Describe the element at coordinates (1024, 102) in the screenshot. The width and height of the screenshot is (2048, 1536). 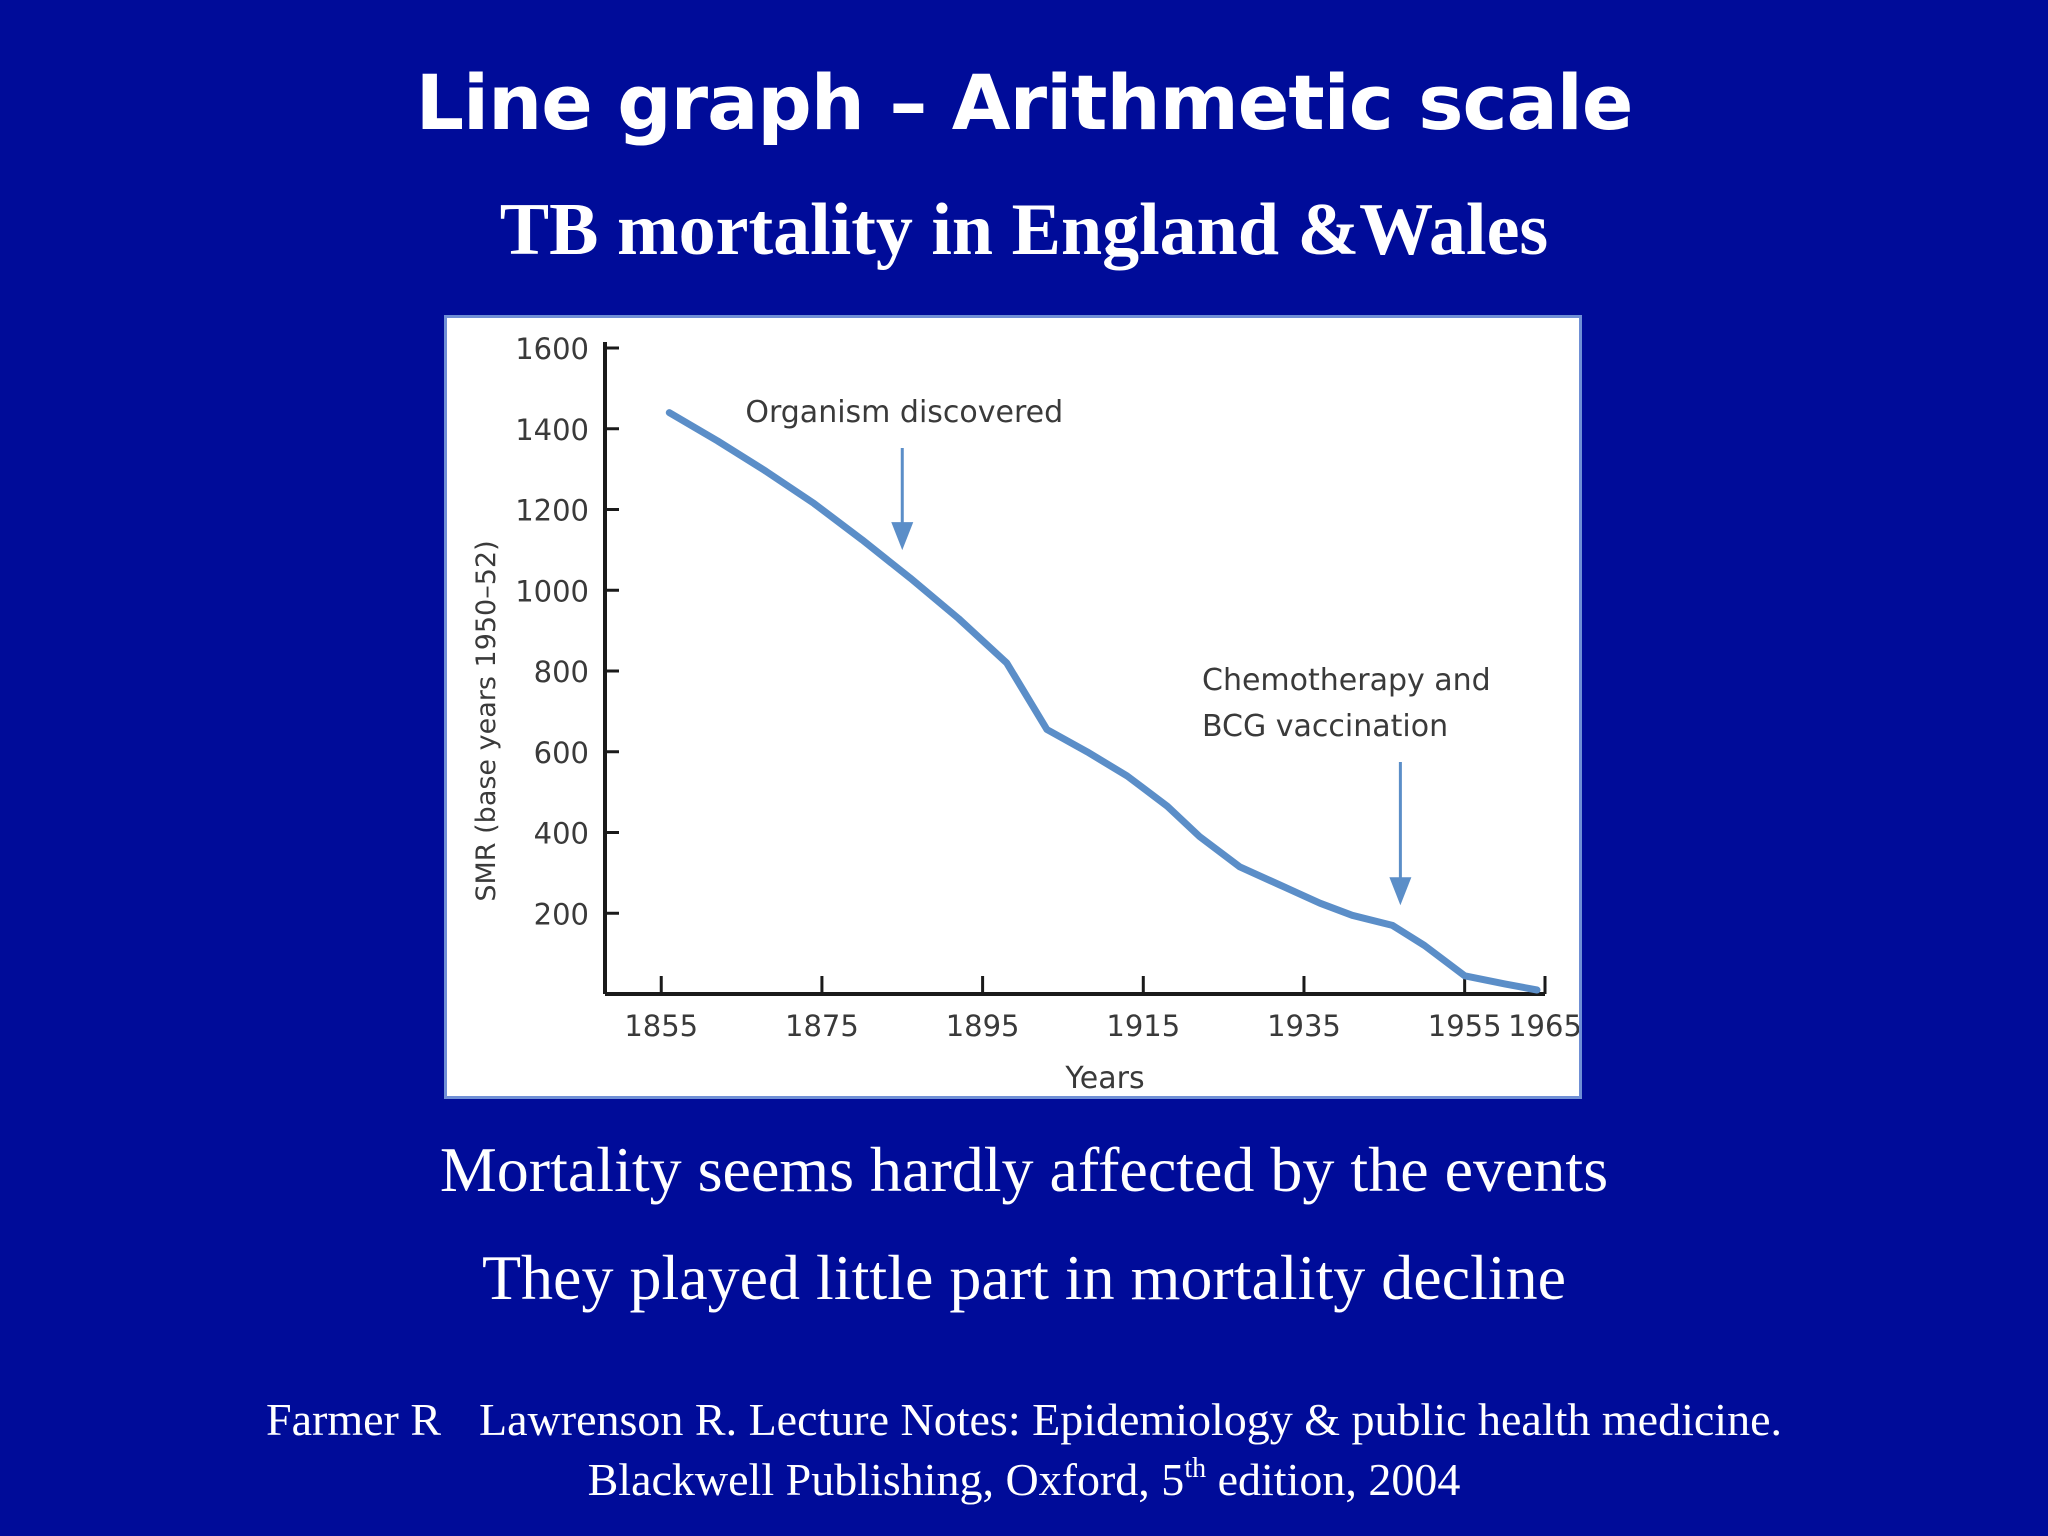
I see `slide-title: Line graph – Arithmetic scale` at that location.